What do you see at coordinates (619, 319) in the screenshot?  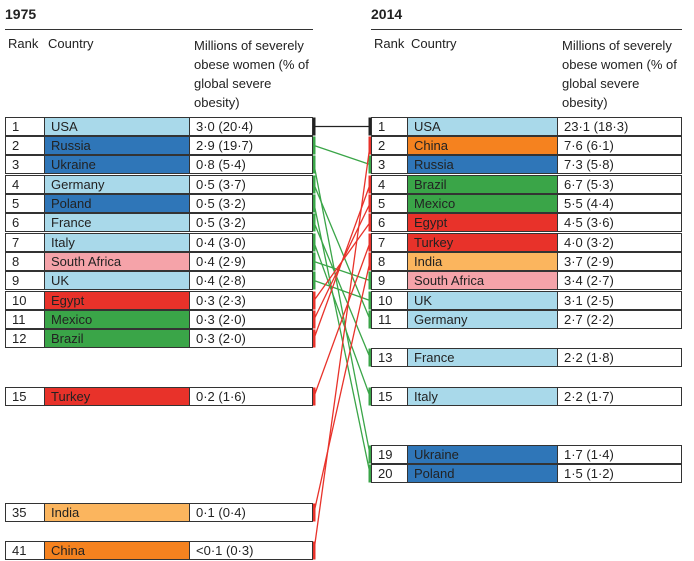 I see `value-cell: 2·7 (2·2)` at bounding box center [619, 319].